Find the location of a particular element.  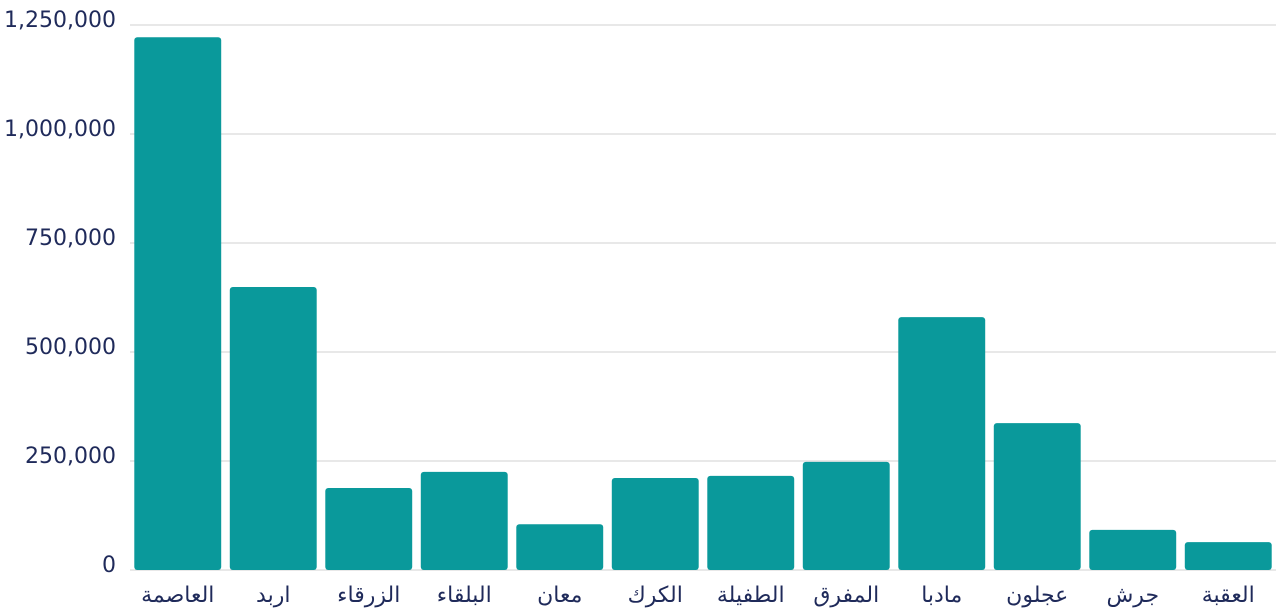

y-tick-label: 1,250,000 is located at coordinates (60, 20).